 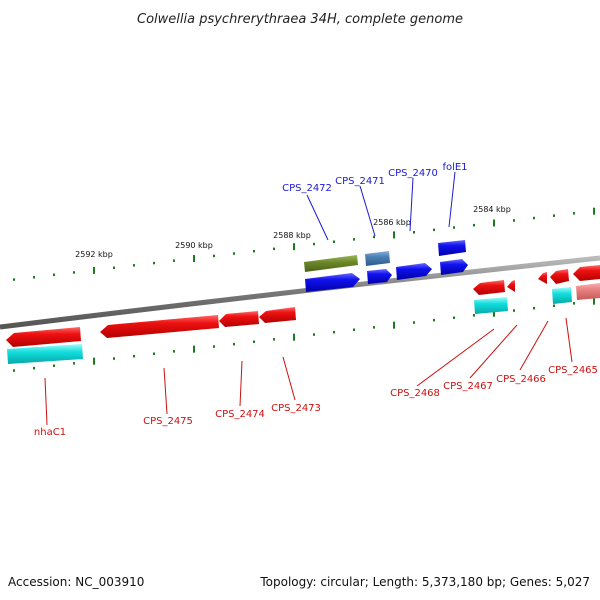 I want to click on gene-CPS_2465-red, so click(x=586, y=273).